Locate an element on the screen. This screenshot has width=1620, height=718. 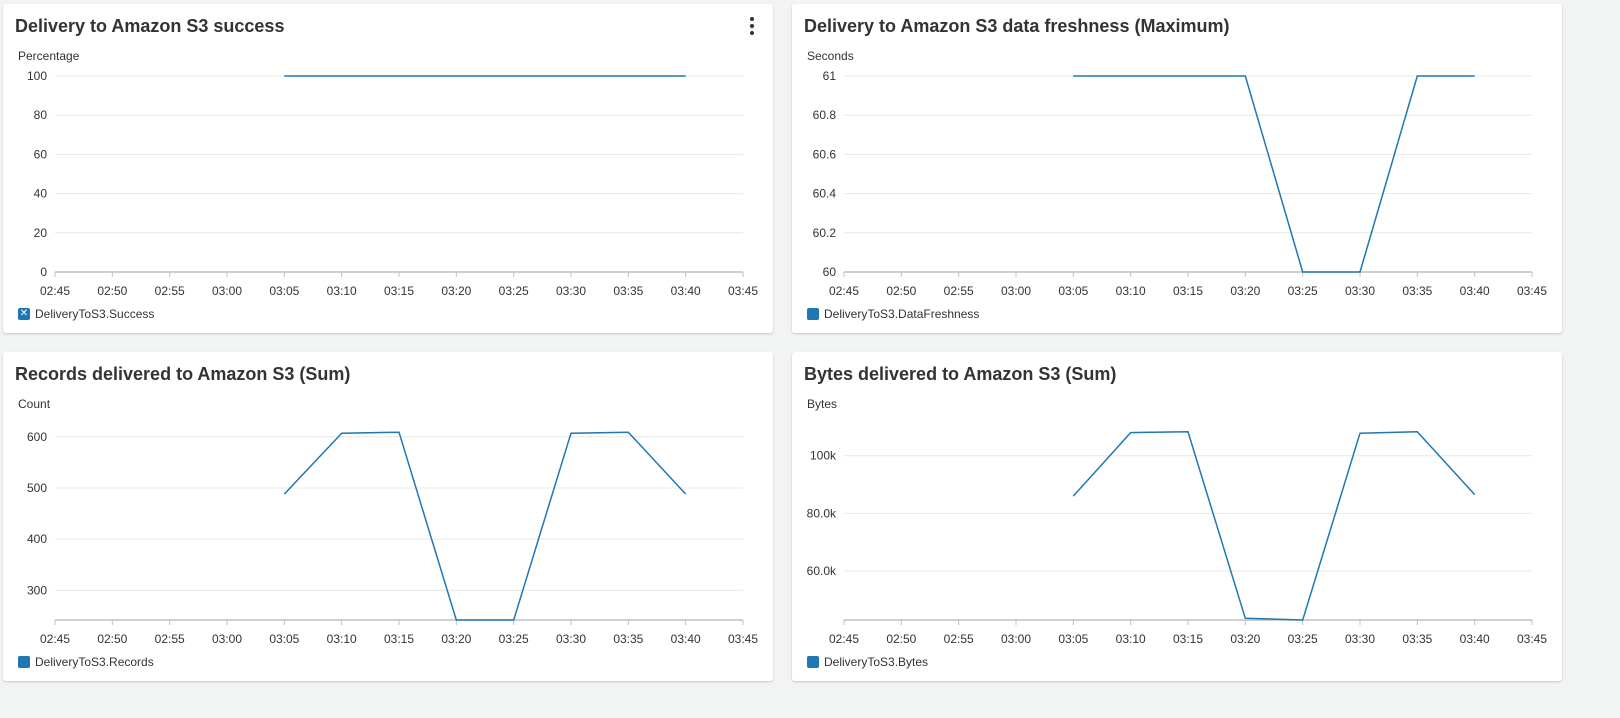
close-icon: ✕ is located at coordinates (24, 314).